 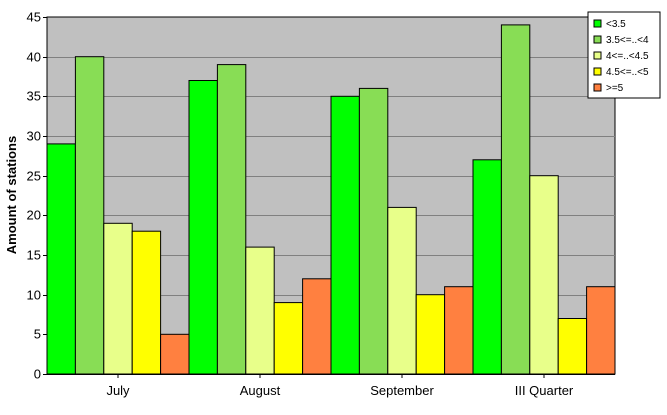 I want to click on legend-label: <3.5, so click(x=616, y=24).